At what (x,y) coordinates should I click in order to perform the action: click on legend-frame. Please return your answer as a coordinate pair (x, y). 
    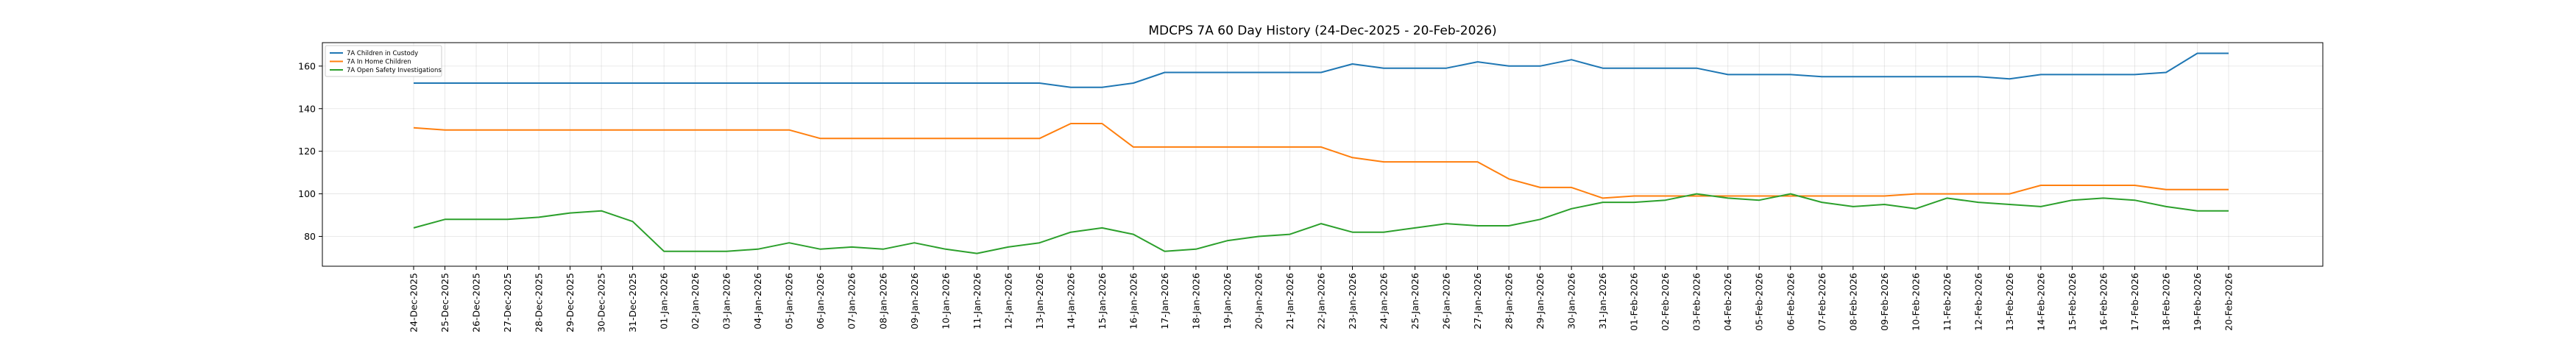
    Looking at the image, I should click on (383, 61).